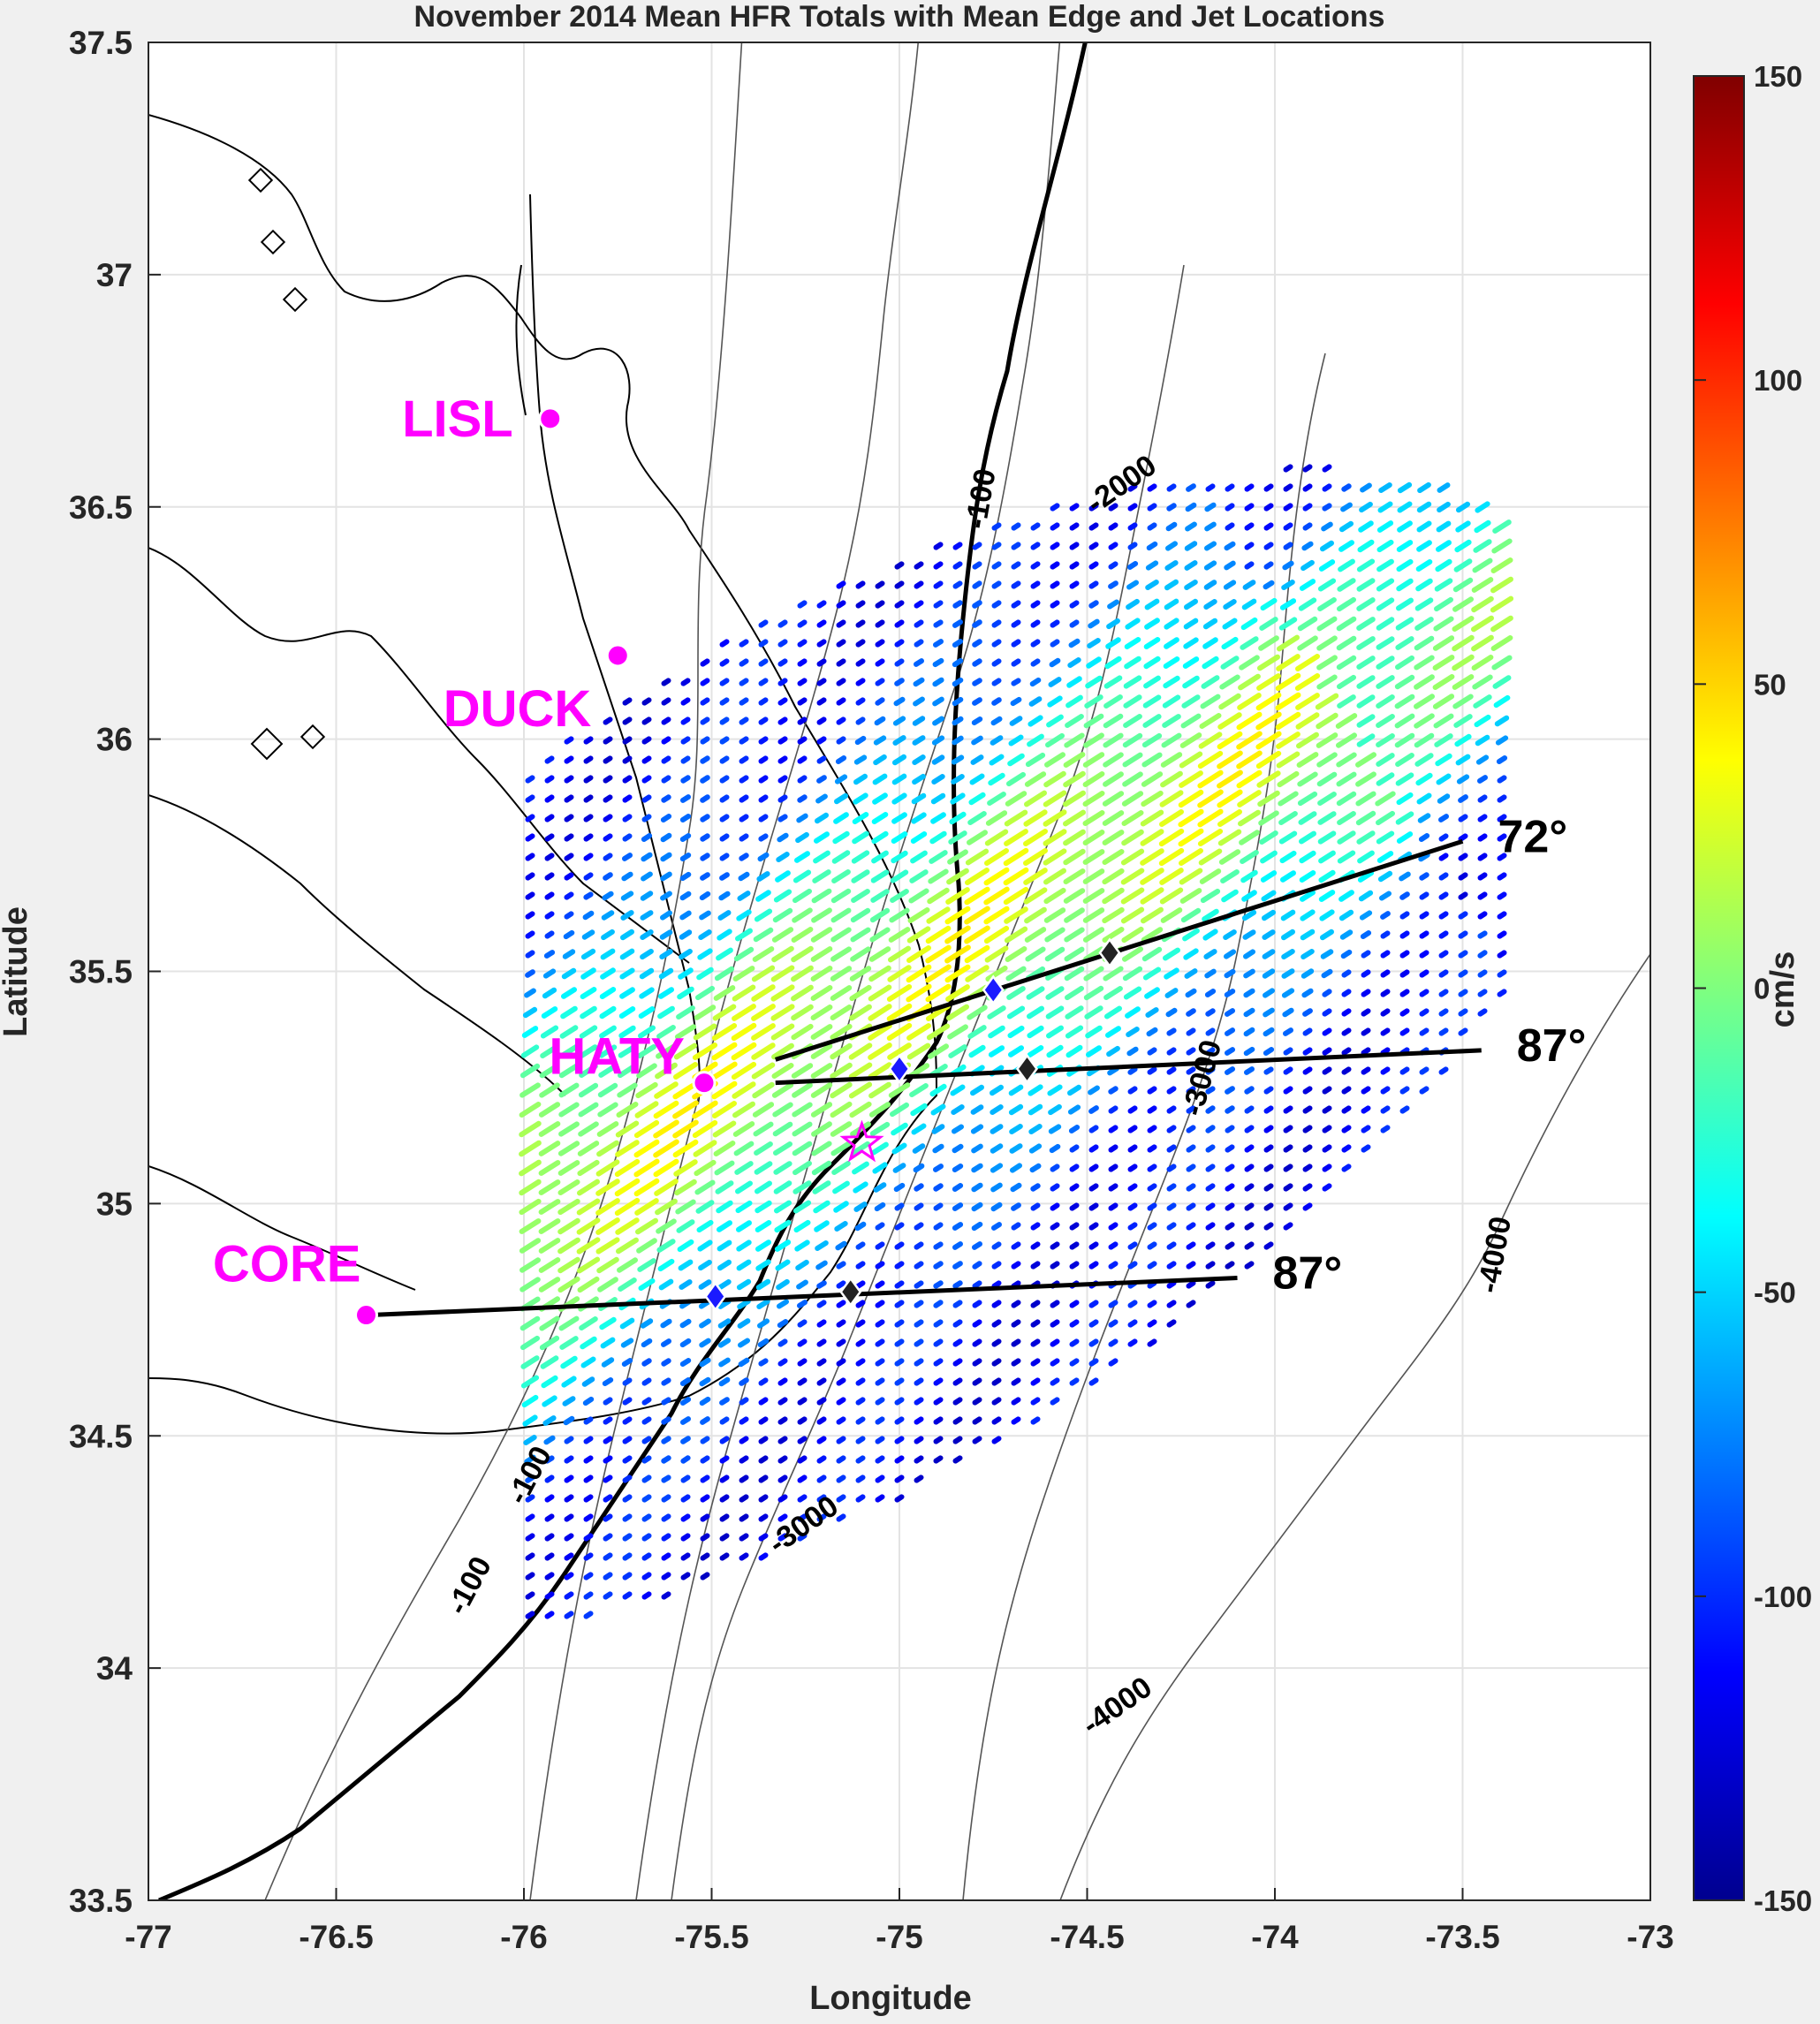 The image size is (1820, 2024). I want to click on colorbar-tick-label: 150, so click(1778, 77).